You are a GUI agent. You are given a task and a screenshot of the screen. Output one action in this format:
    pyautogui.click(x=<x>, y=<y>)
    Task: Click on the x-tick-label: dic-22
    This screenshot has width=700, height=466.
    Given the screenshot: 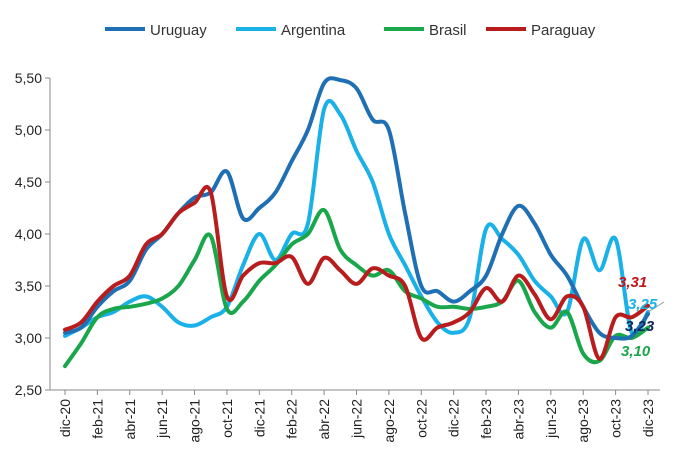 What is the action you would take?
    pyautogui.click(x=454, y=418)
    